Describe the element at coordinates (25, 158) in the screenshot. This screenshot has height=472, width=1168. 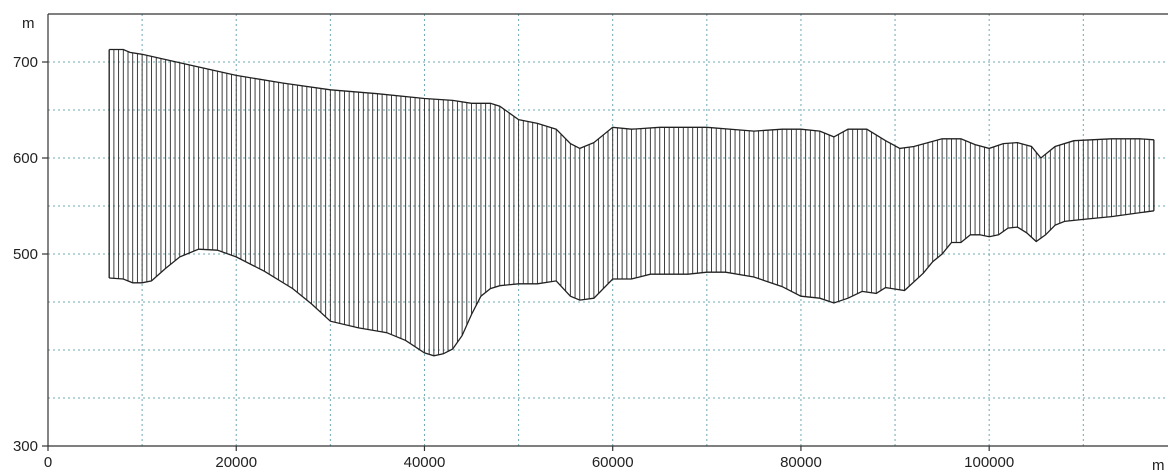
I see `y-tick-label: 600` at that location.